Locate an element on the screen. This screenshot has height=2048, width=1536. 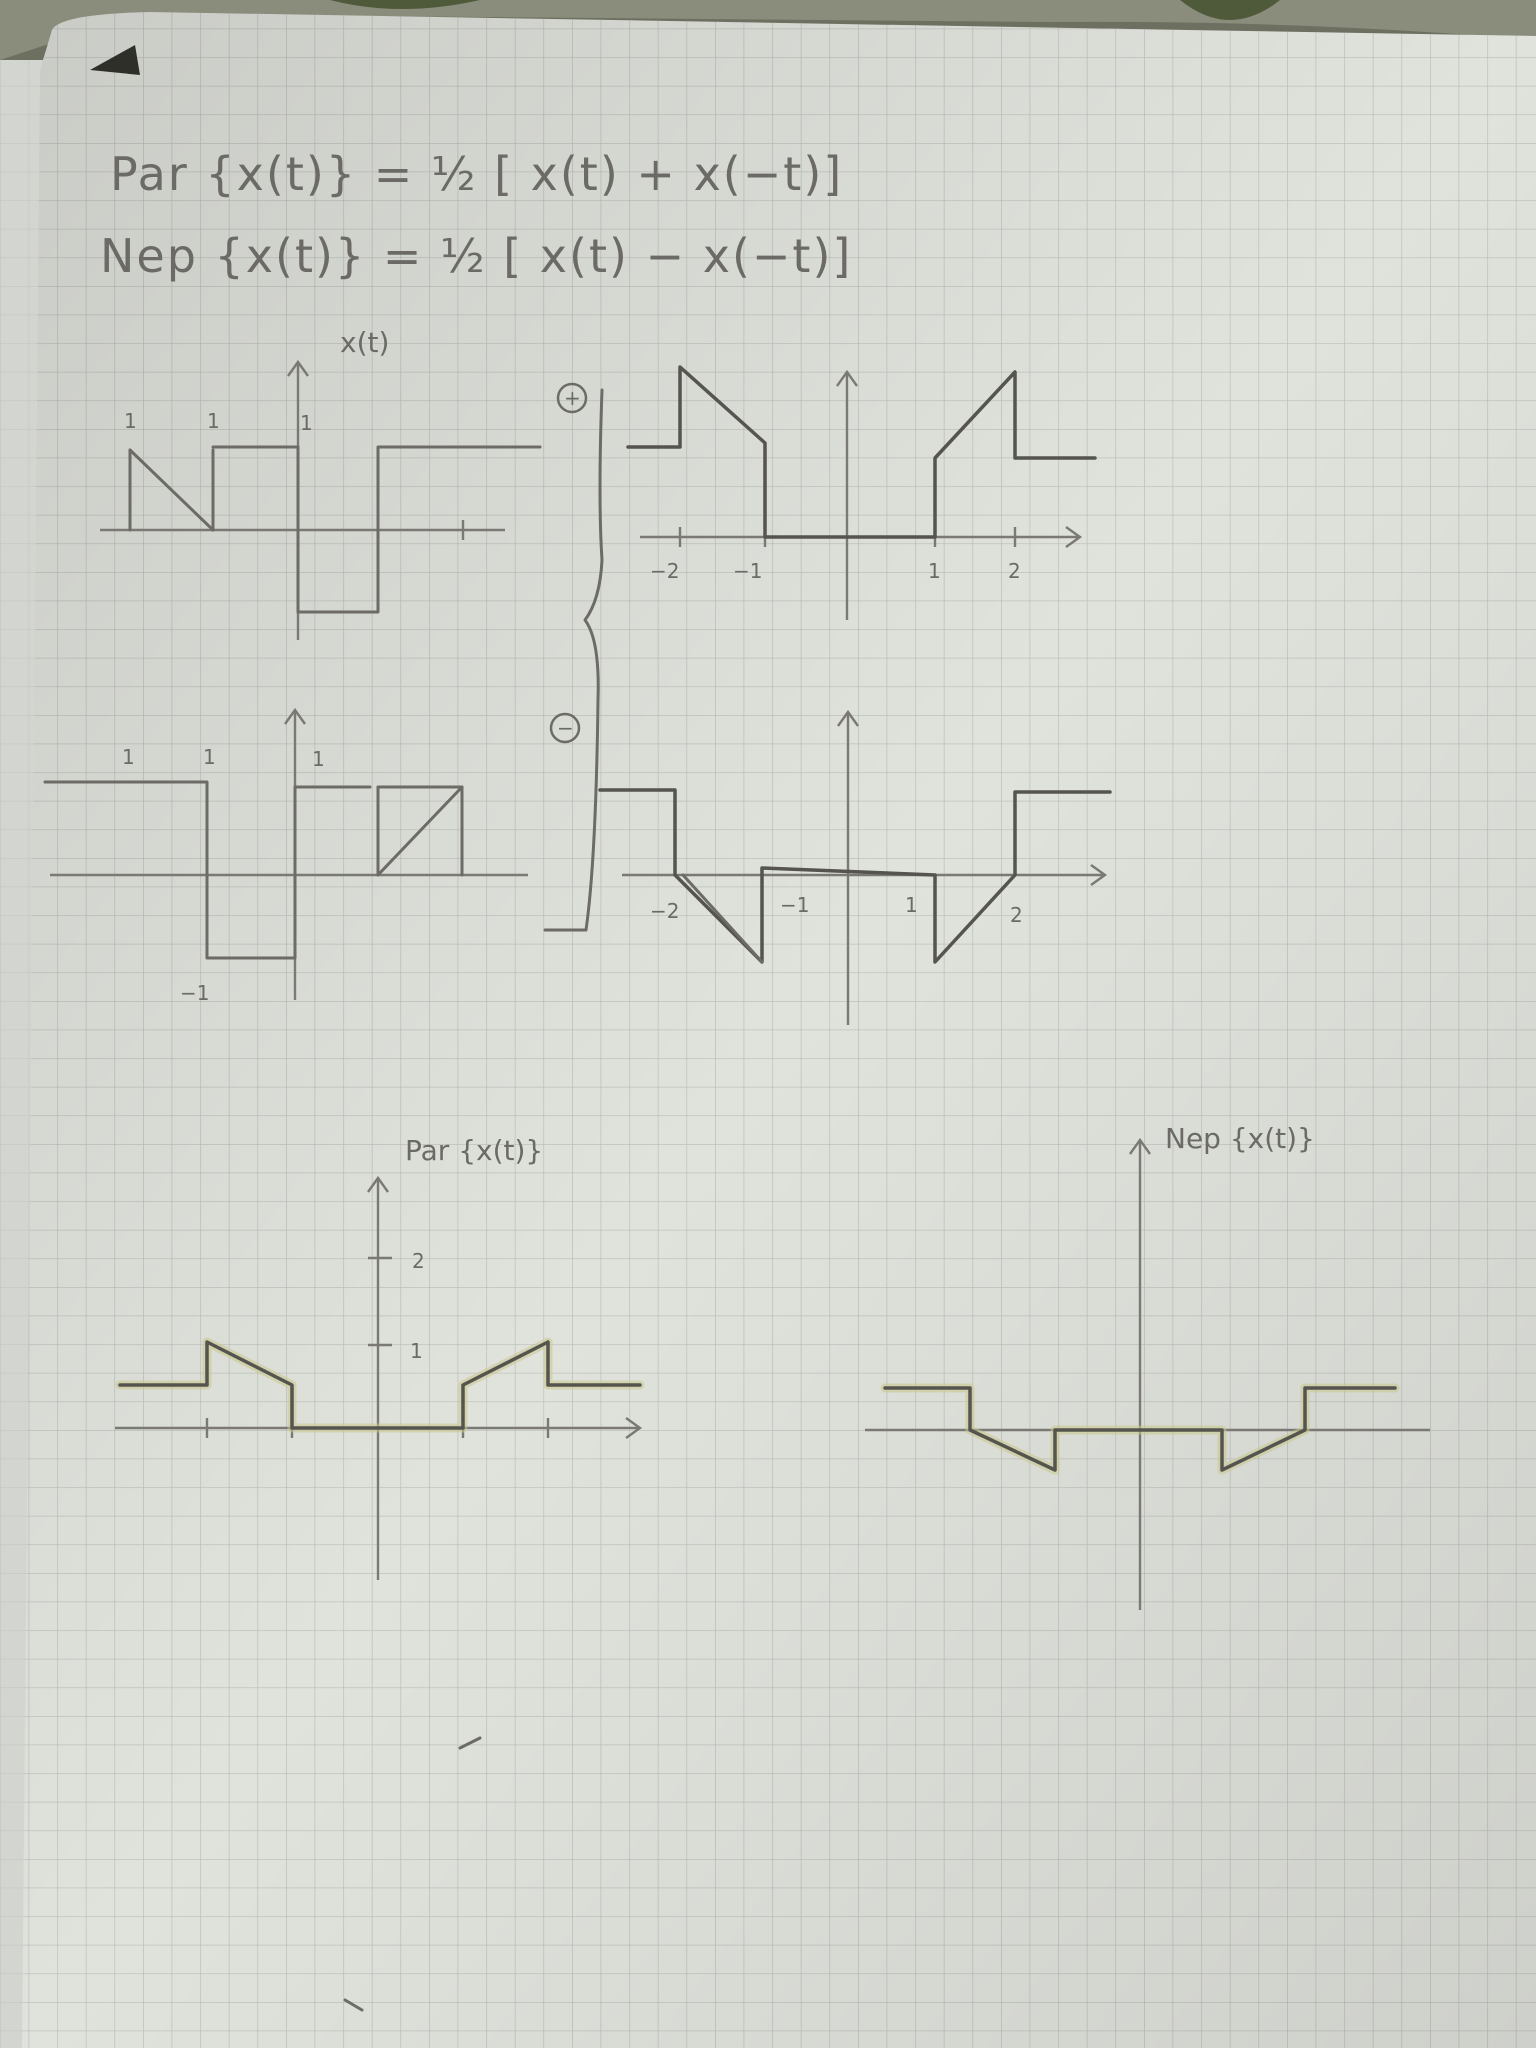
signal-sum is located at coordinates (861, 452).